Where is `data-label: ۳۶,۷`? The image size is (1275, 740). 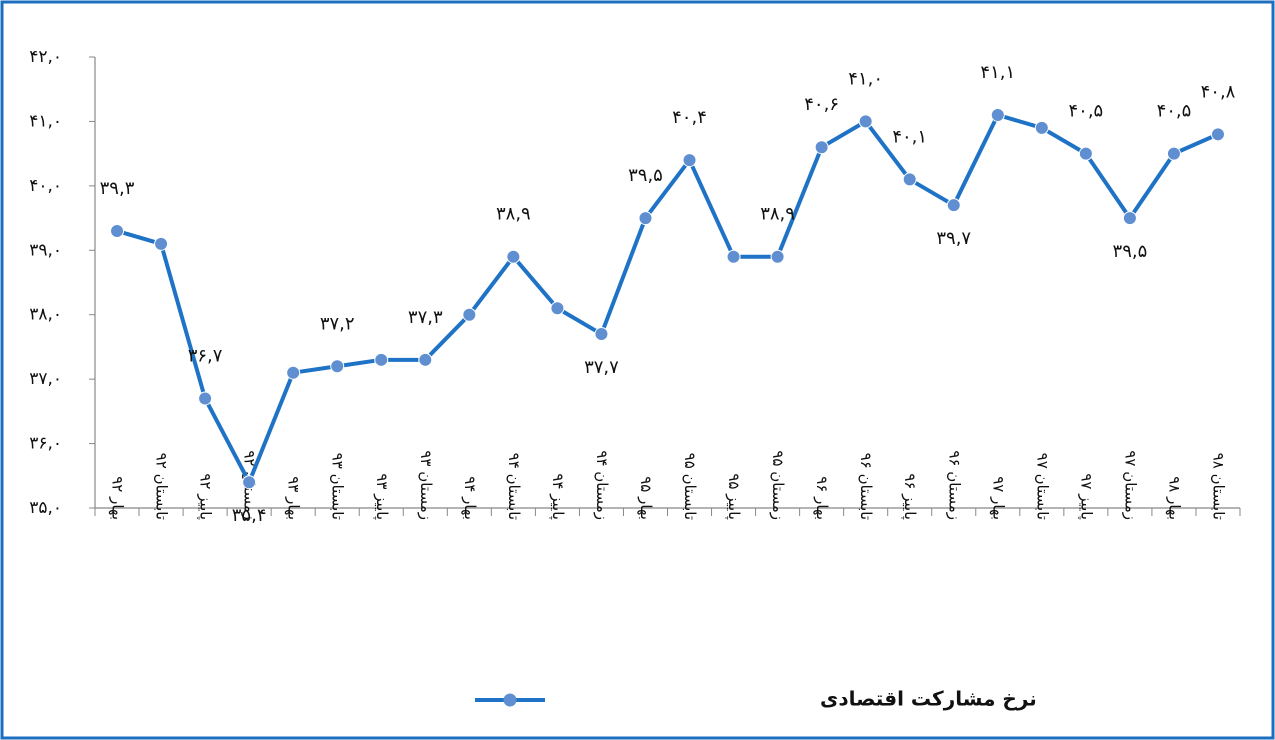
data-label: ۳۶,۷ is located at coordinates (205, 355).